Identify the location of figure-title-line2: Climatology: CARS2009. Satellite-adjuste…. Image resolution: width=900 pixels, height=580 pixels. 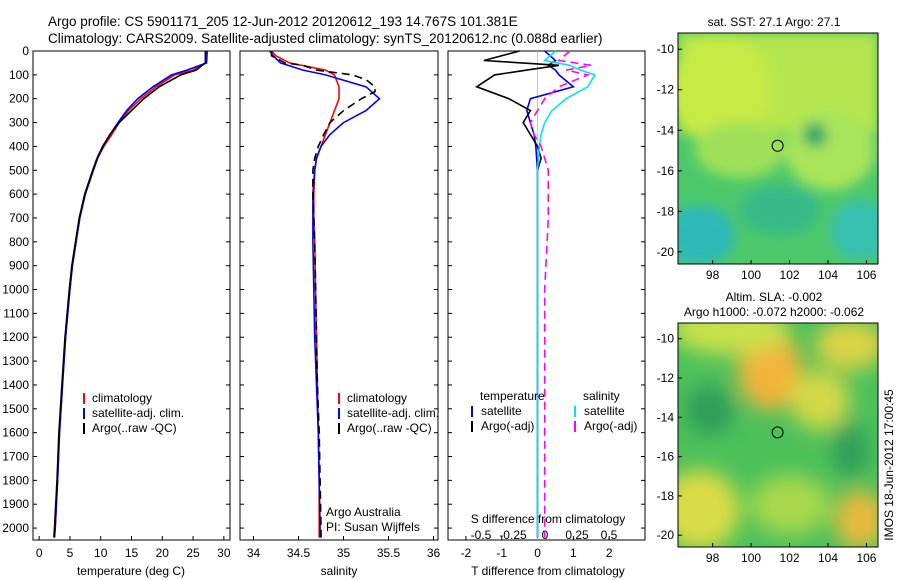
(325, 38).